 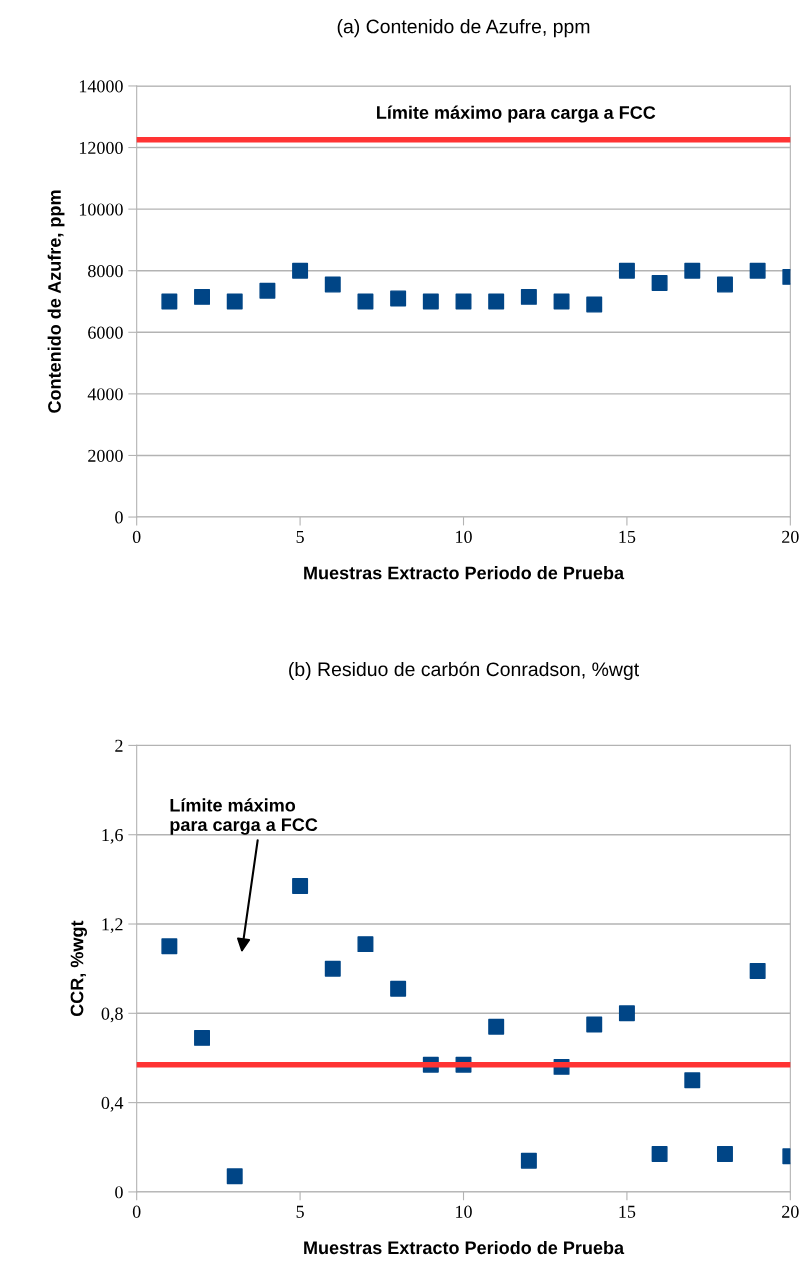 I want to click on y-axis-title: Contenido de Azufre, ppm, so click(x=56, y=301).